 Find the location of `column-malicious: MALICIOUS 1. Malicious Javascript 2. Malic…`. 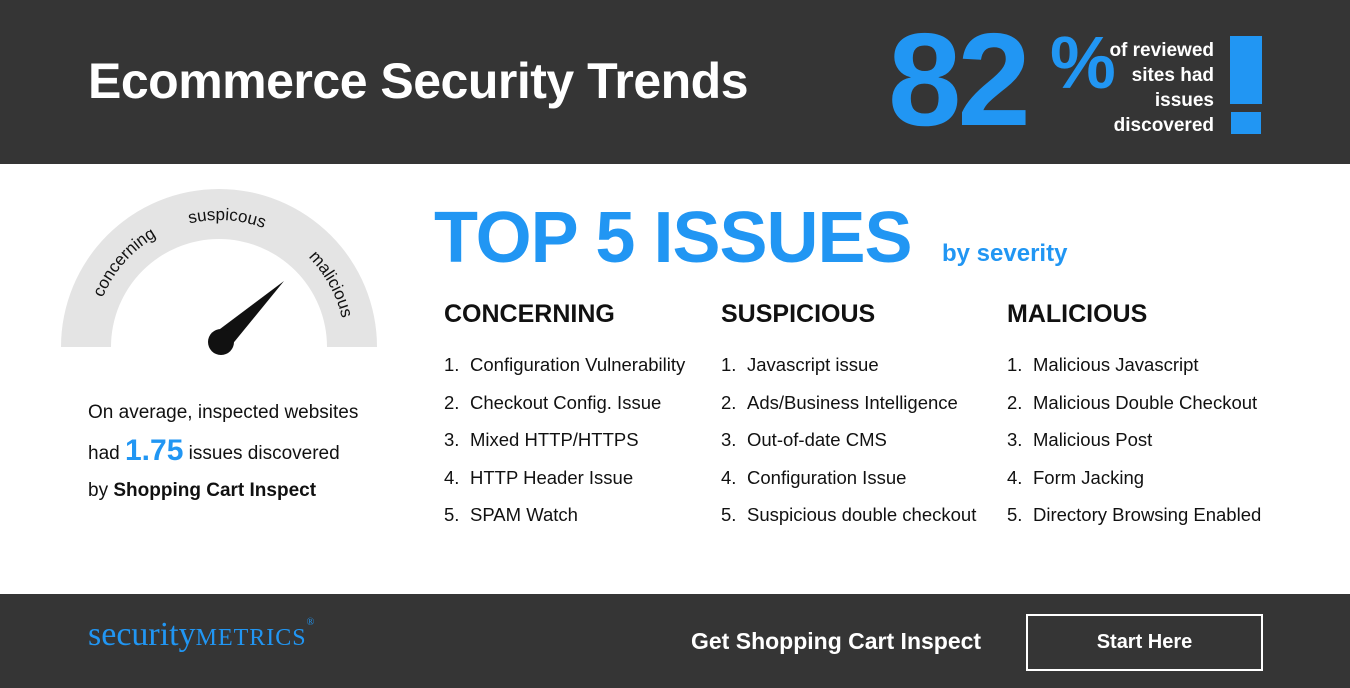

column-malicious: MALICIOUS 1. Malicious Javascript 2. Malic… is located at coordinates (1134, 421).